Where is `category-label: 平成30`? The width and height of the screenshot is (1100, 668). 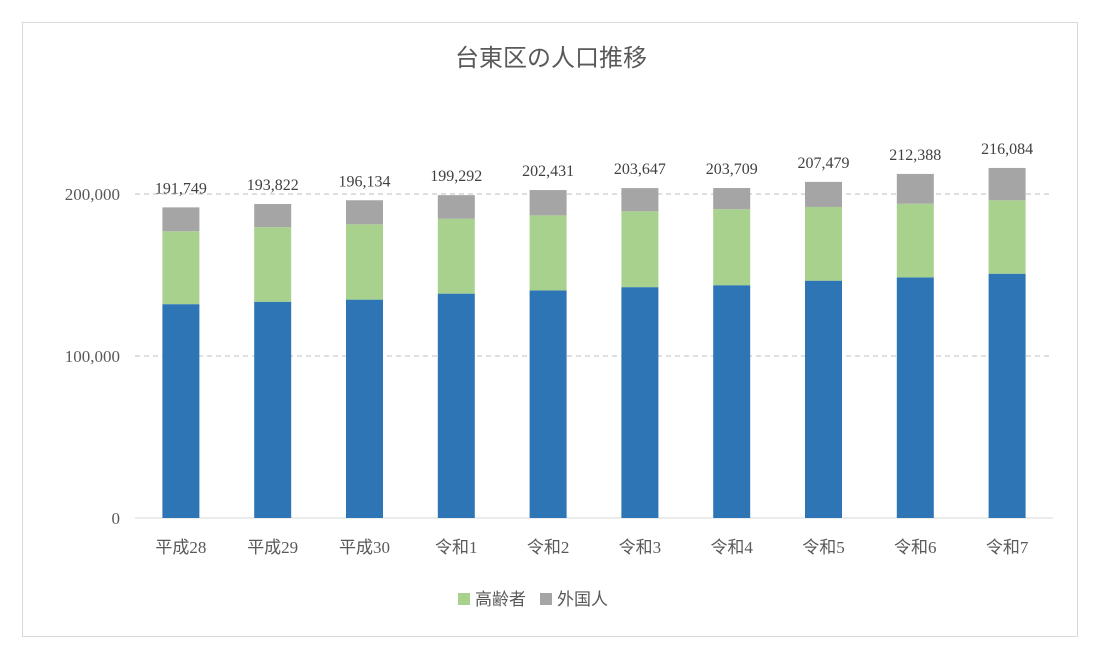 category-label: 平成30 is located at coordinates (364, 547).